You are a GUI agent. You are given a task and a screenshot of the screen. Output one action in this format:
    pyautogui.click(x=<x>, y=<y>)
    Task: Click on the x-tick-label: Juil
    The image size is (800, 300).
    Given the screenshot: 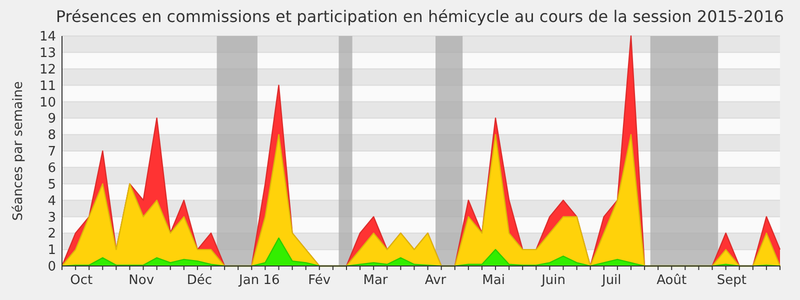 What is the action you would take?
    pyautogui.click(x=611, y=280)
    